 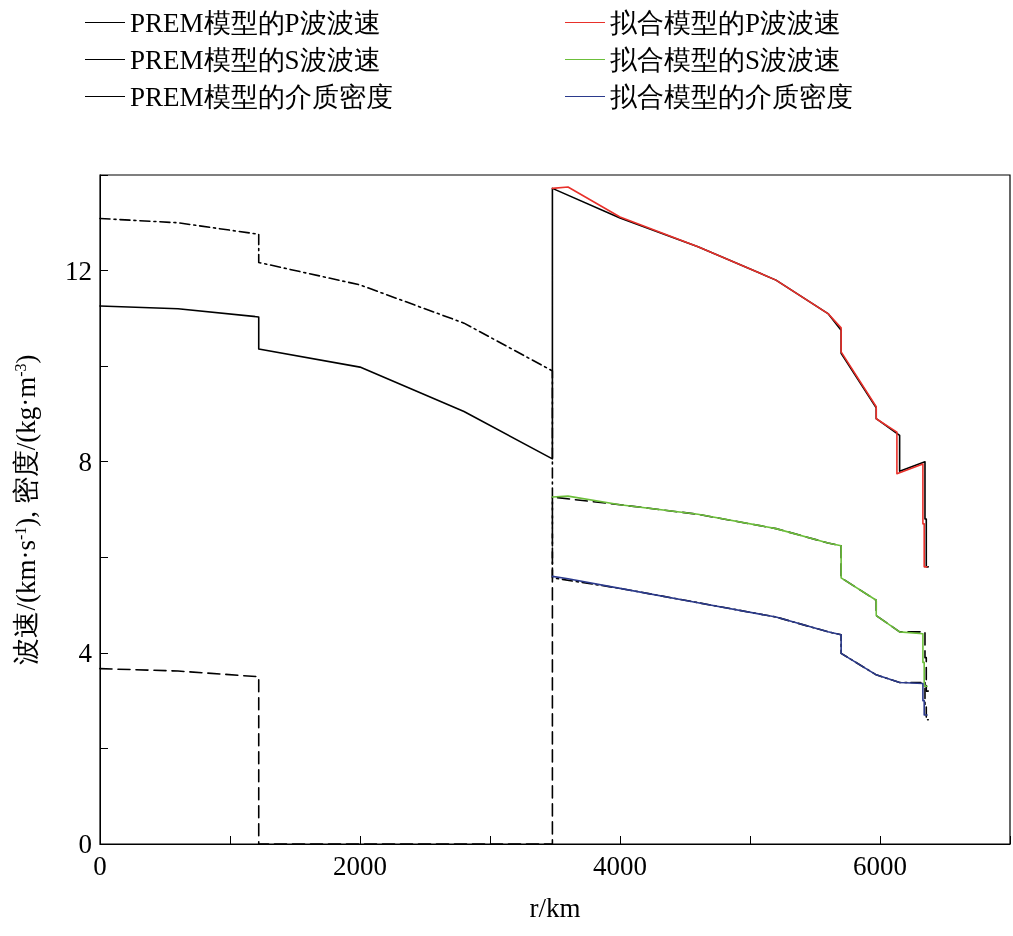 What do you see at coordinates (726, 59) in the screenshot?
I see `legend-label: 拟合模型的S波波速` at bounding box center [726, 59].